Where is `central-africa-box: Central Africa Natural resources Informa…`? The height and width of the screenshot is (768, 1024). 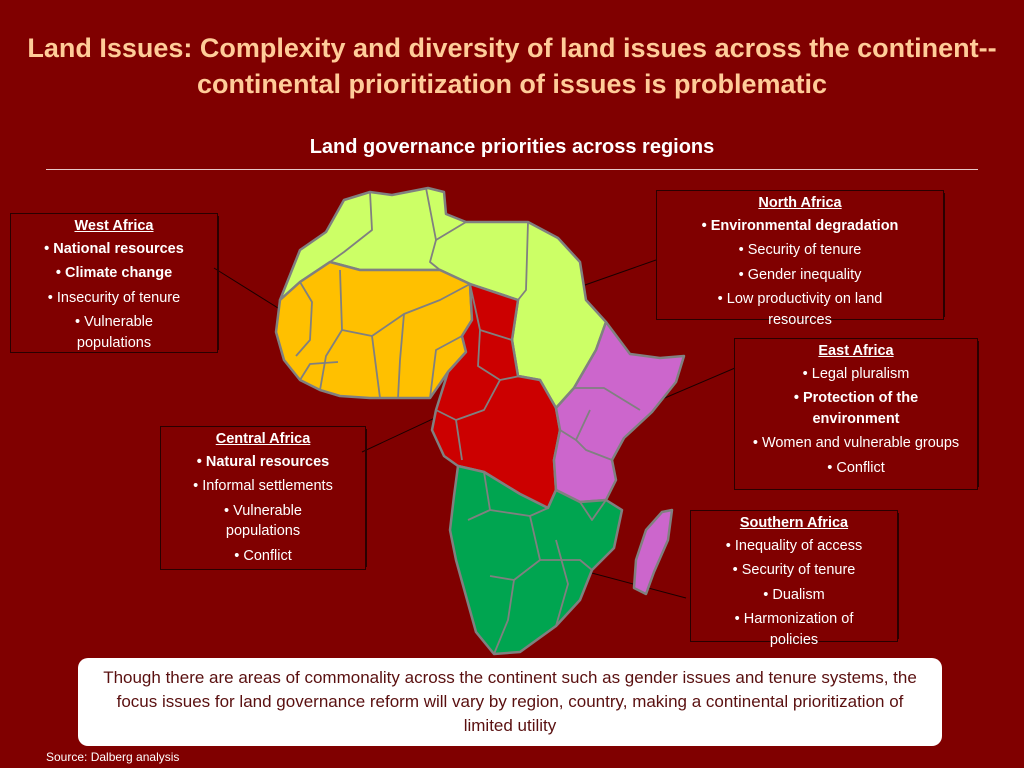
central-africa-box: Central Africa Natural resources Informa… is located at coordinates (263, 498).